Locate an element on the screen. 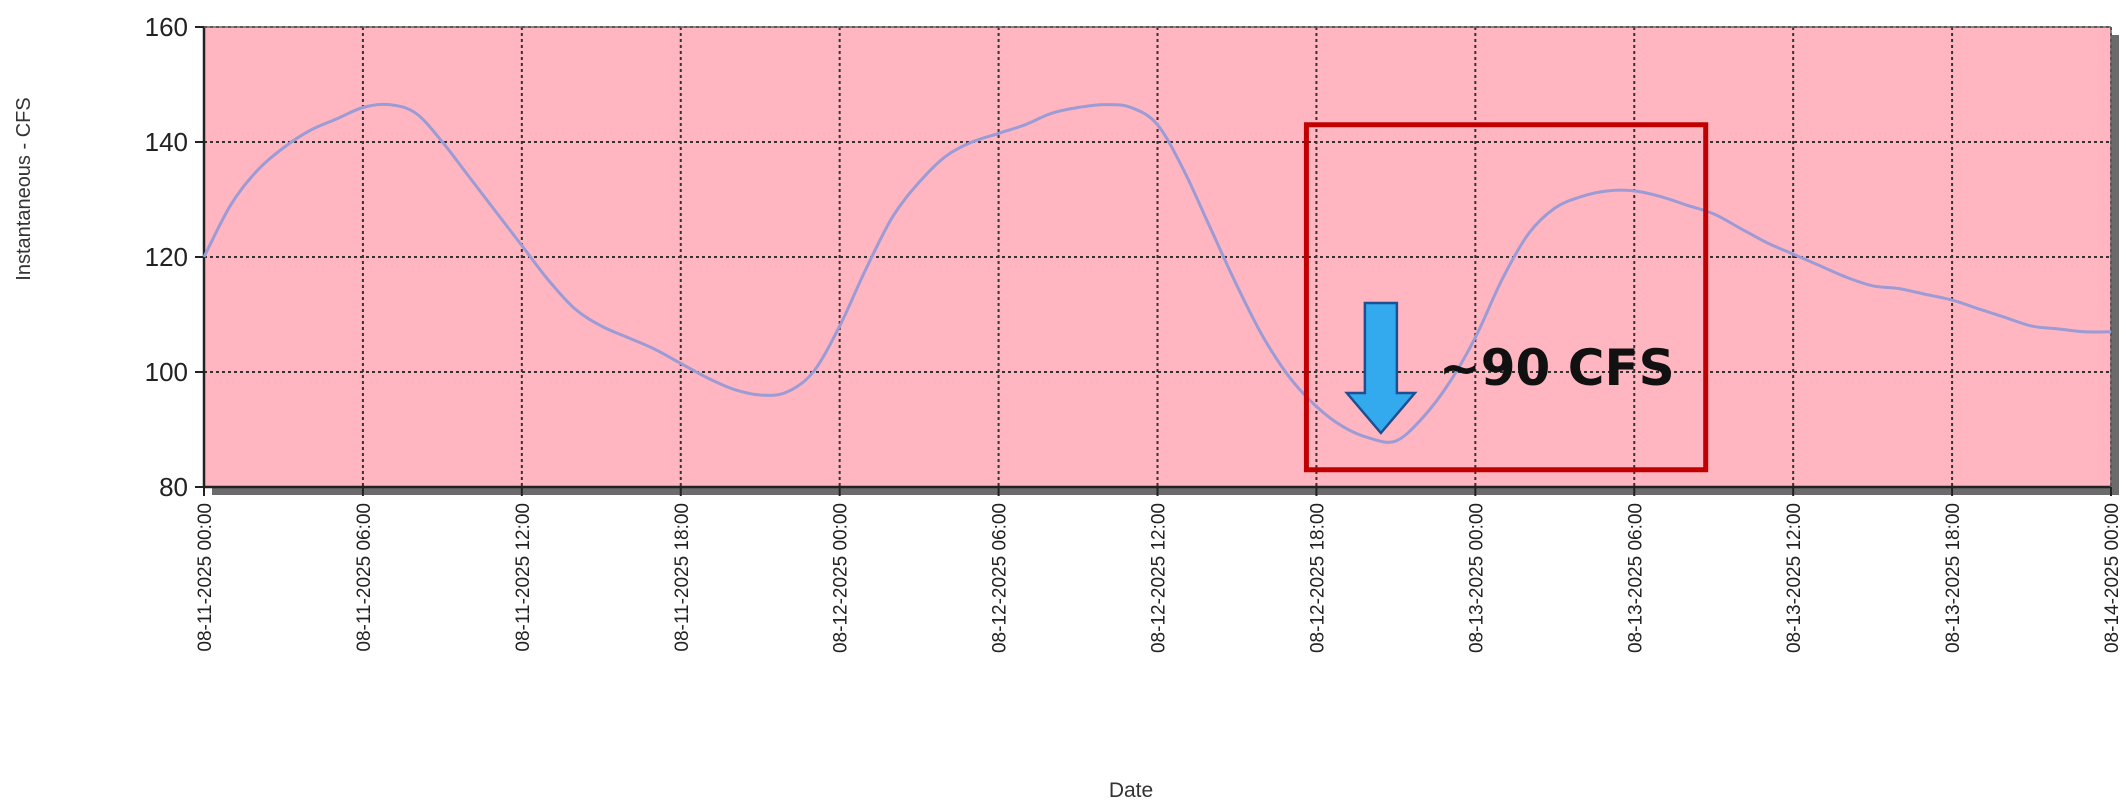 The height and width of the screenshot is (809, 2126). highlight-box is located at coordinates (1506, 297).